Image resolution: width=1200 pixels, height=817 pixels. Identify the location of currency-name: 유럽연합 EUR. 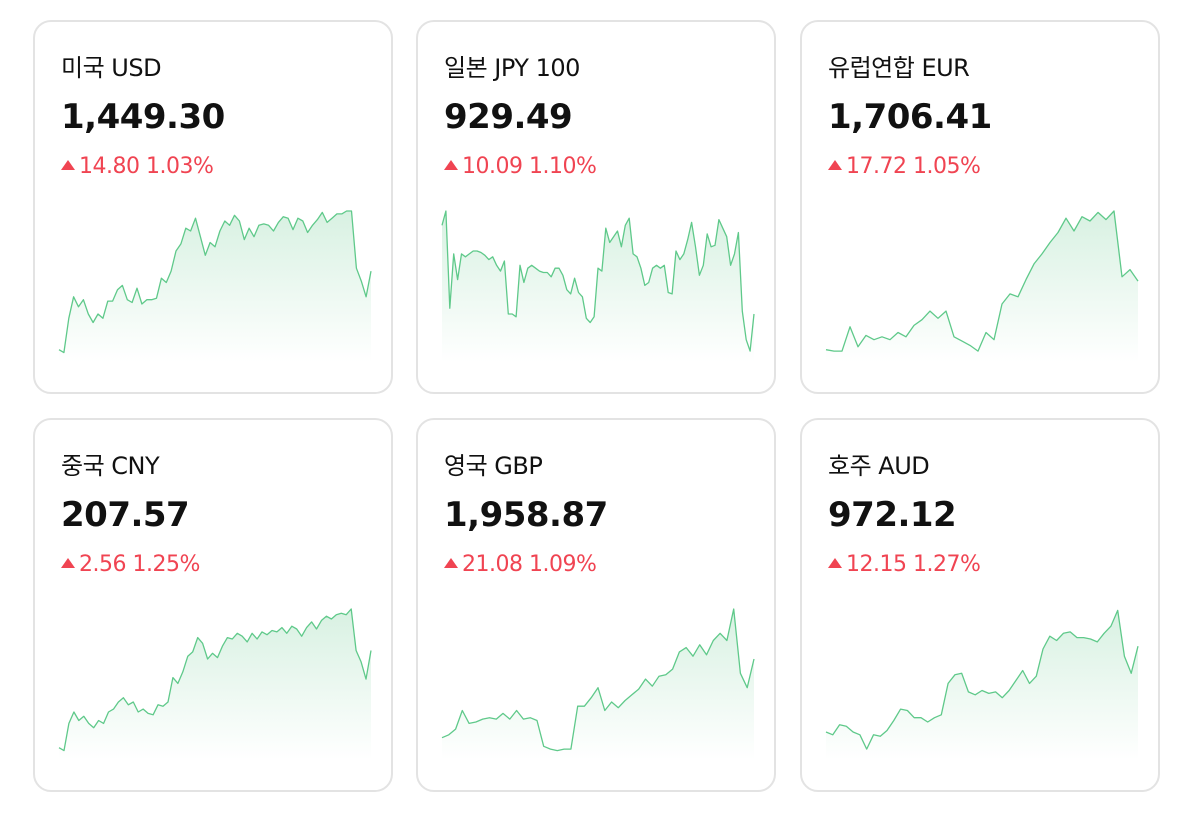
(899, 68).